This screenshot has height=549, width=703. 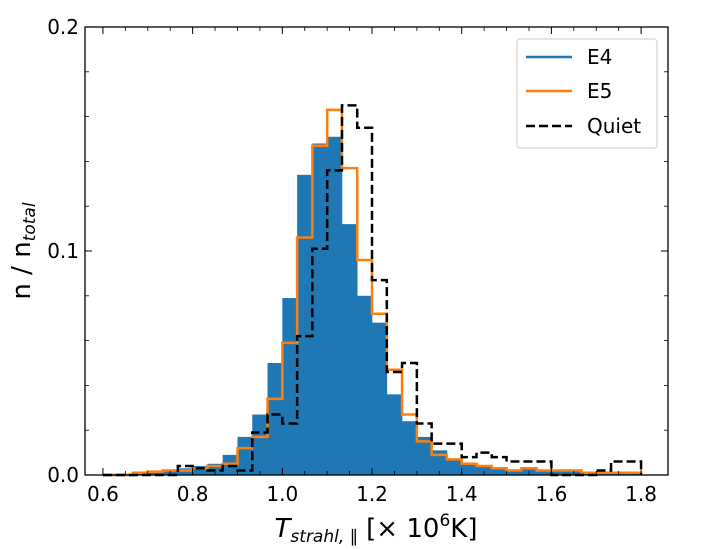 I want to click on y-tick-label: 0.2, so click(x=63, y=27).